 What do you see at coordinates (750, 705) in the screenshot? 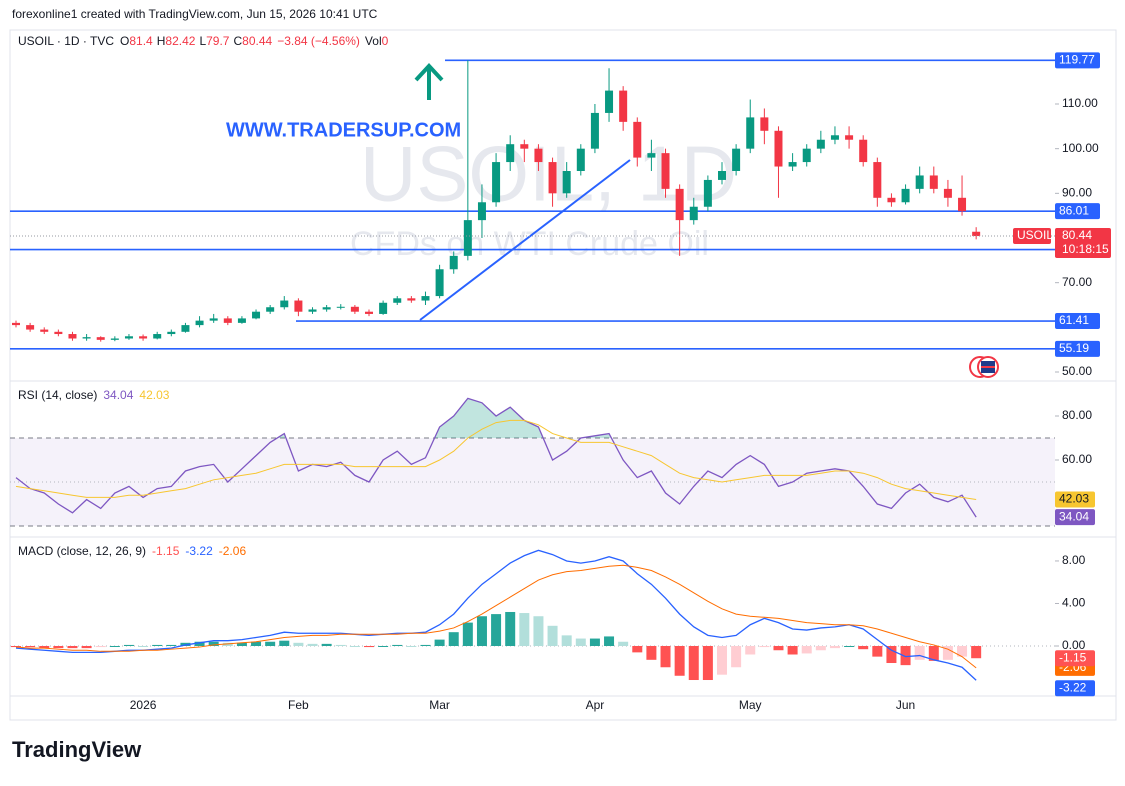
I see `x-tick-label: May` at bounding box center [750, 705].